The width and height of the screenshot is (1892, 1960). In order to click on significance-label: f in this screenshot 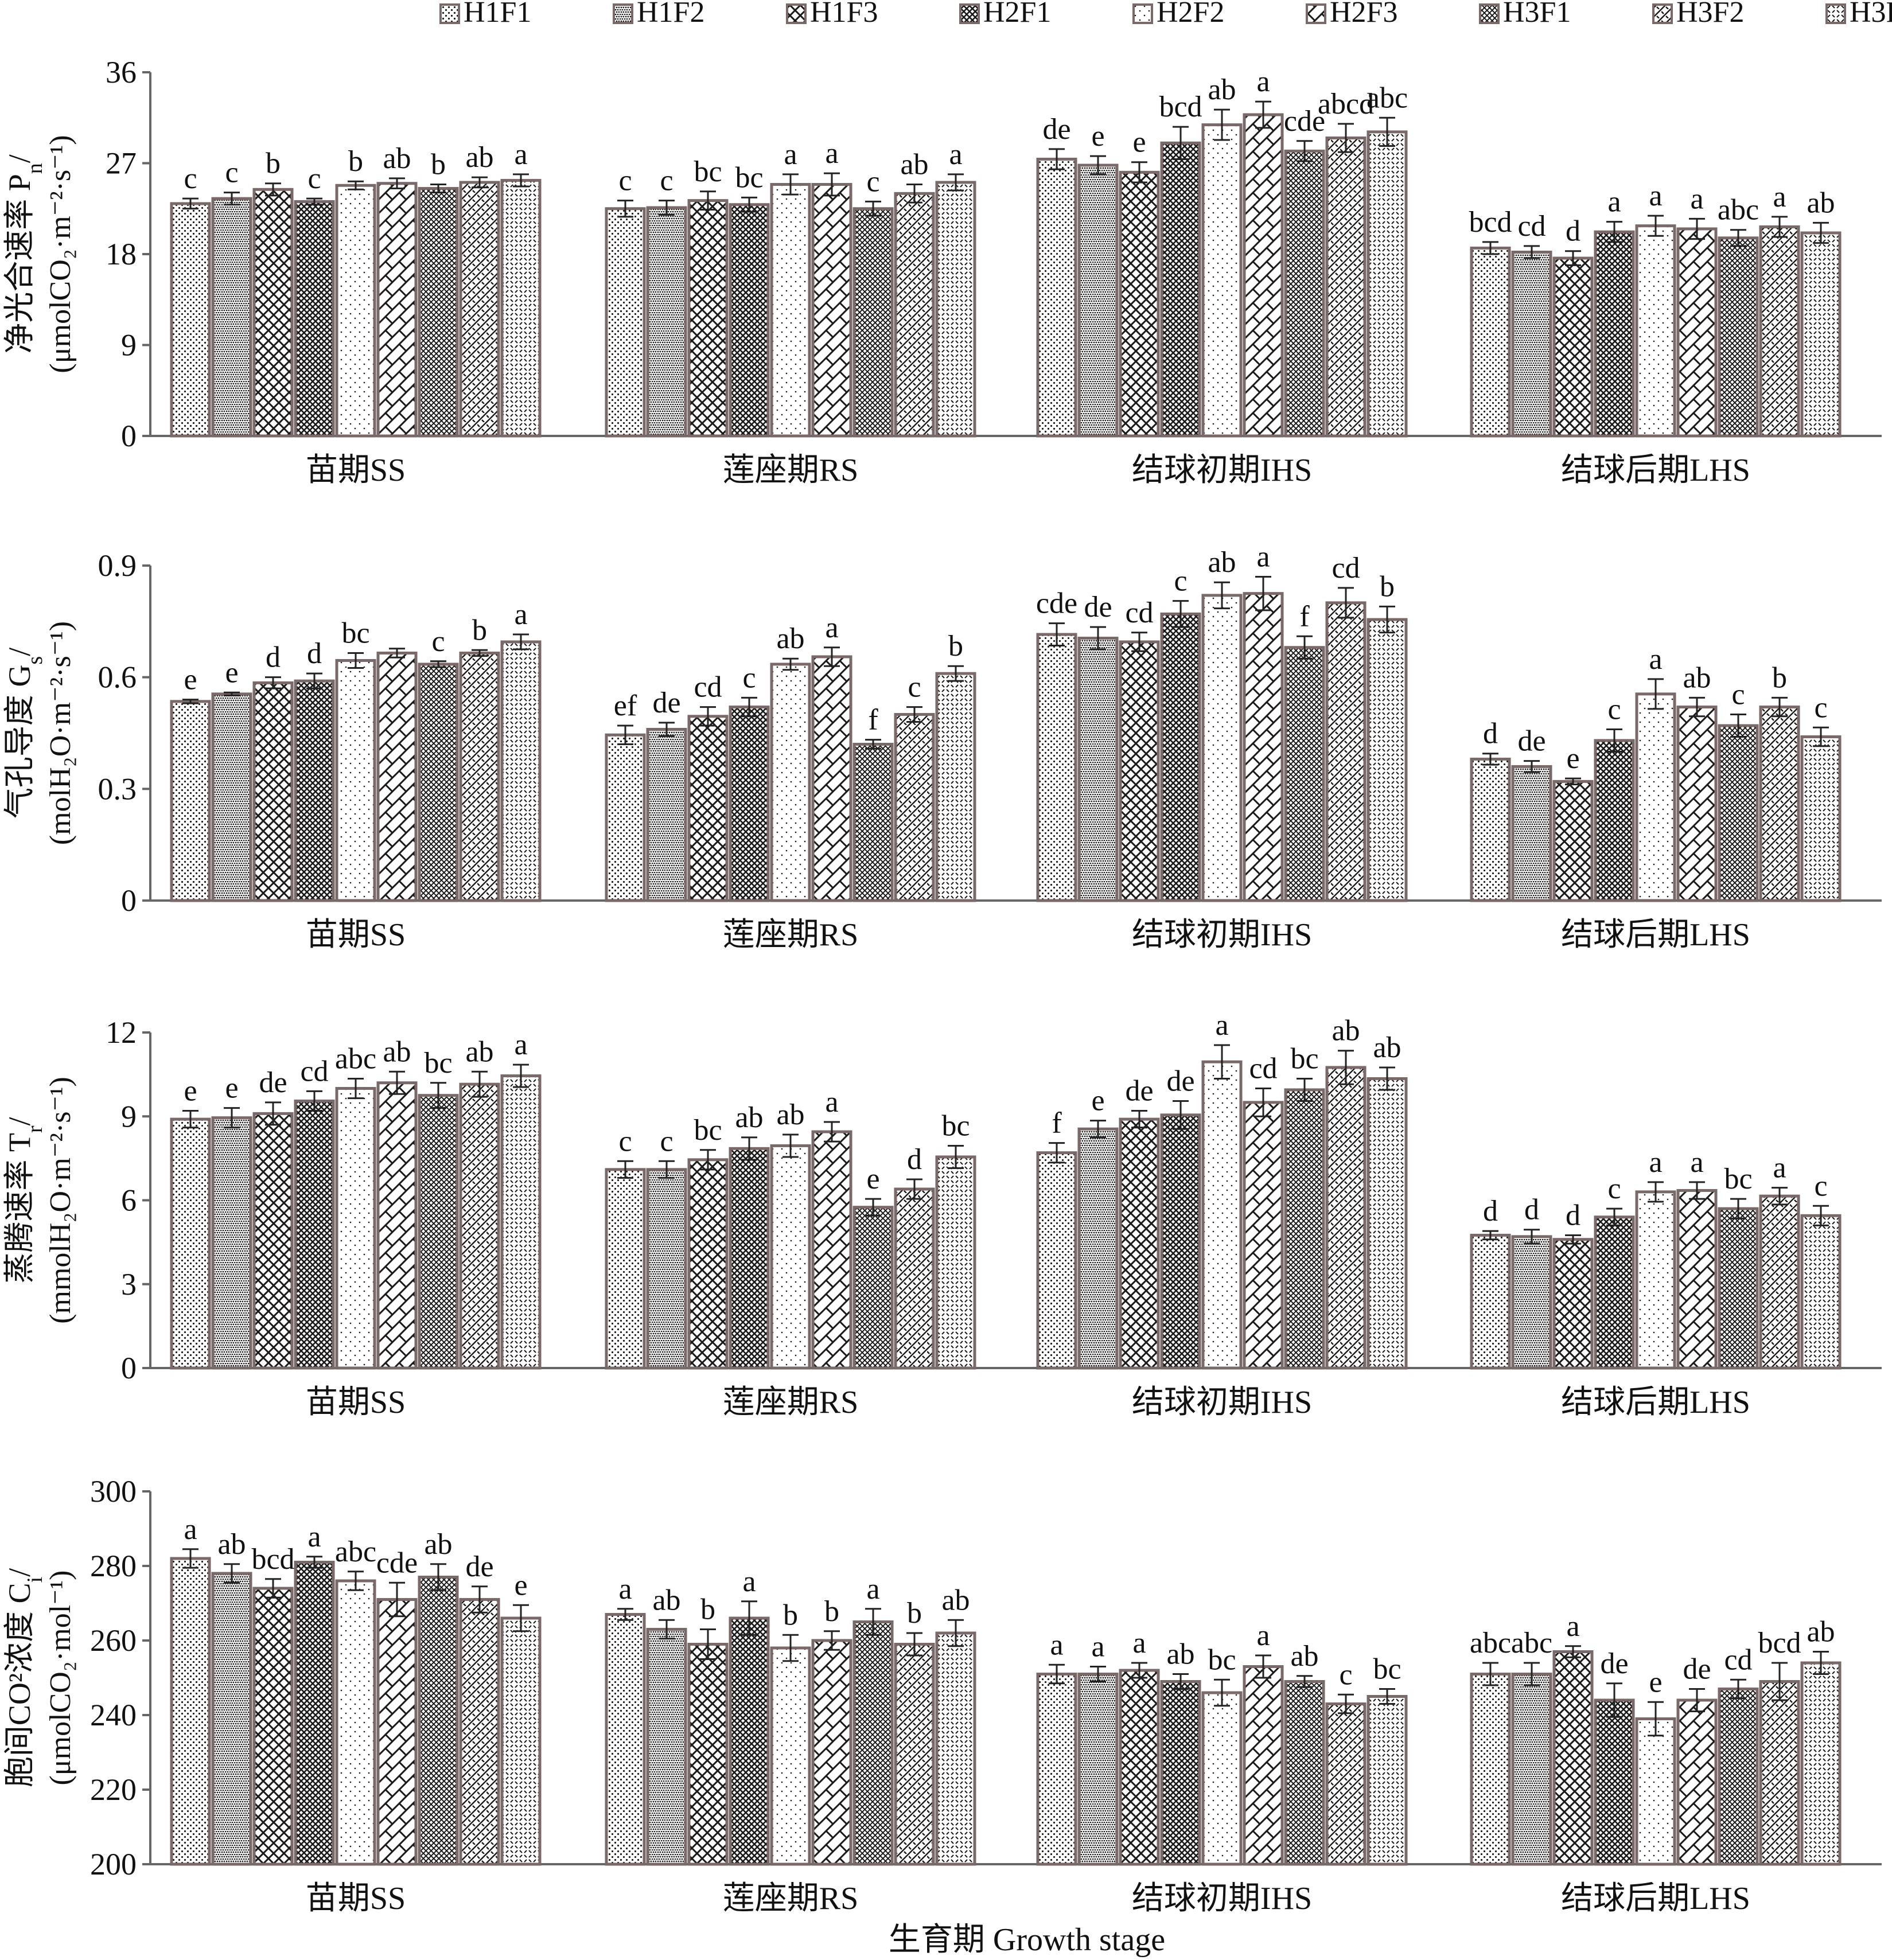, I will do `click(1304, 616)`.